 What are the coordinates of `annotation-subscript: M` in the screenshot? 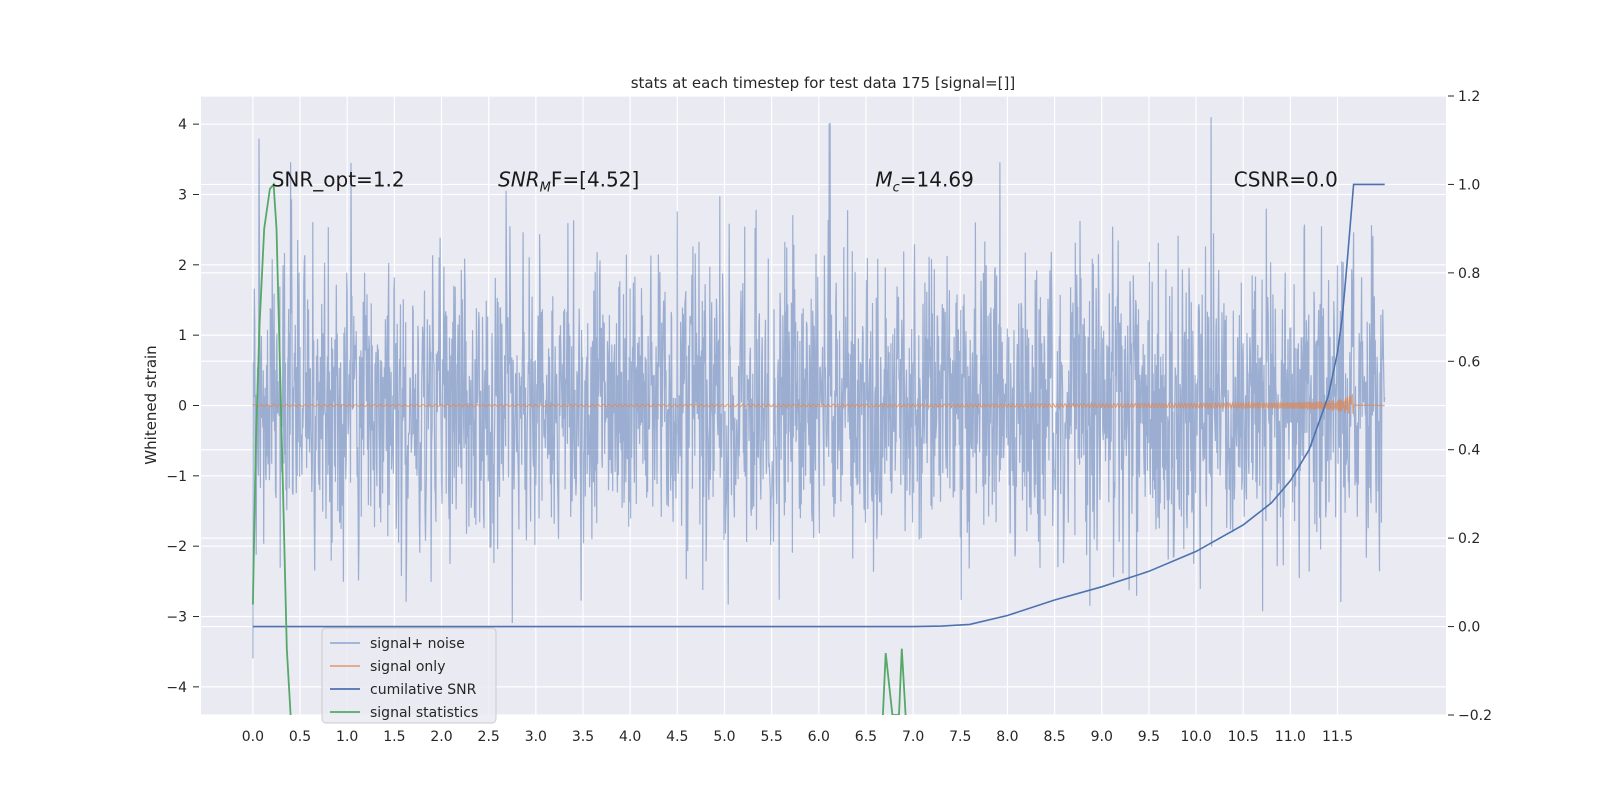 It's located at (545, 187).